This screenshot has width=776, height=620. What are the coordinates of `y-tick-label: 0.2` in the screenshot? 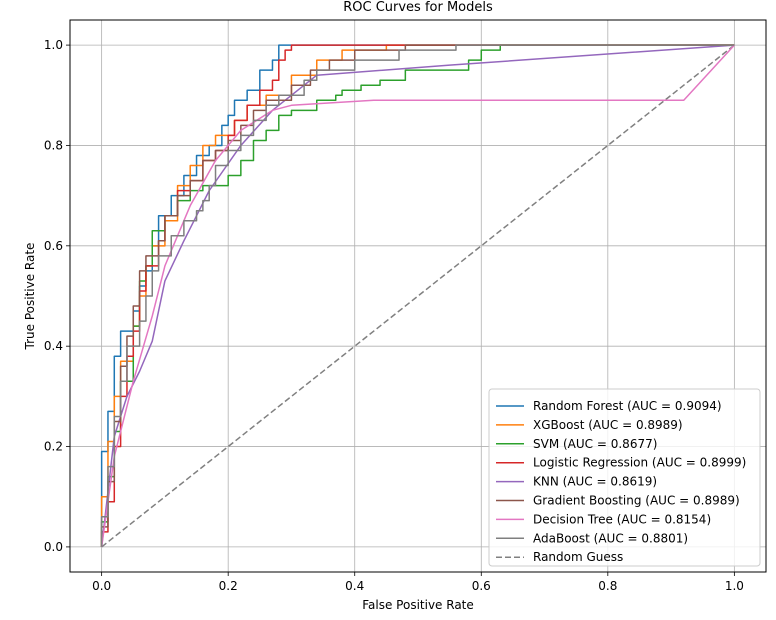 It's located at (53, 447).